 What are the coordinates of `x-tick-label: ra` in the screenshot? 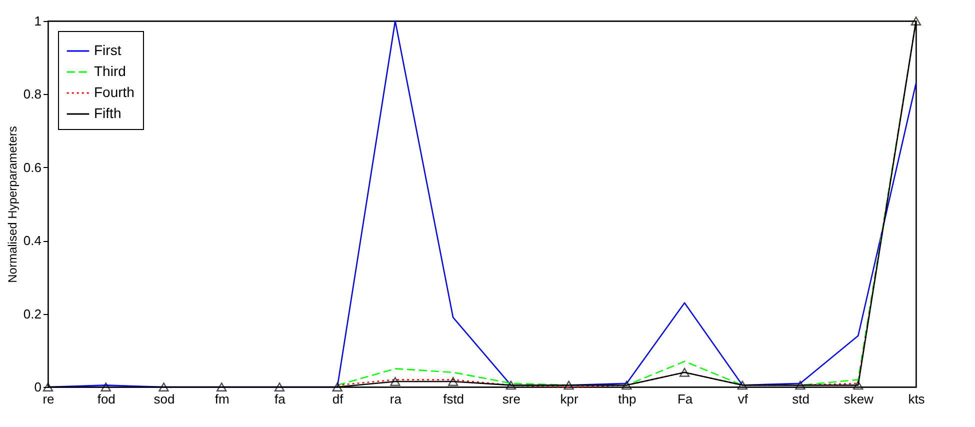 It's located at (396, 399).